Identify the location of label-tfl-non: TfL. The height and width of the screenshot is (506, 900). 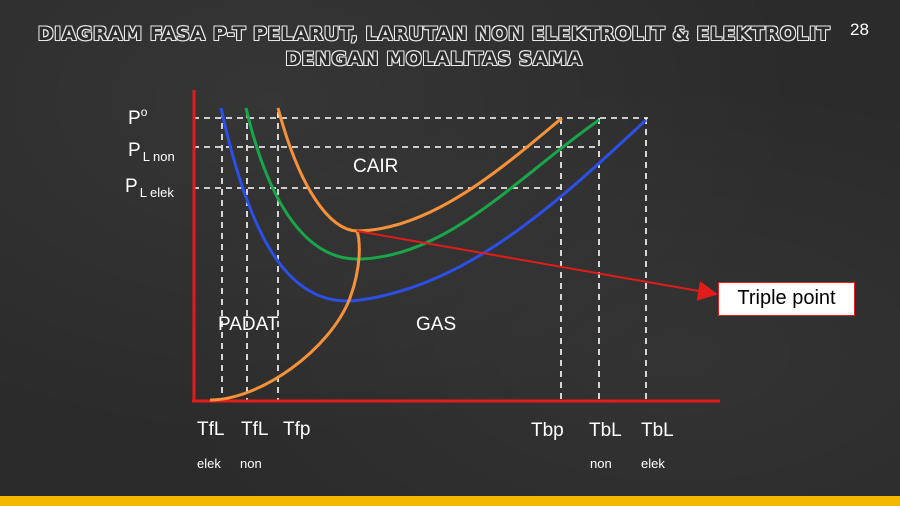
(254, 429).